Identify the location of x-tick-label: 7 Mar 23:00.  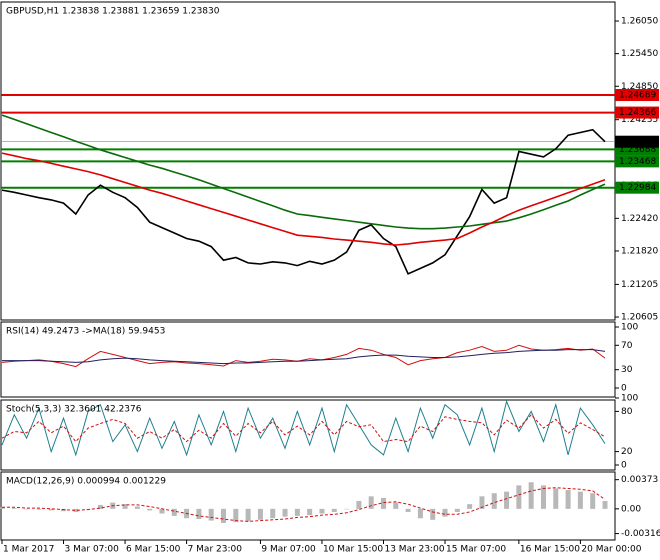
(215, 550).